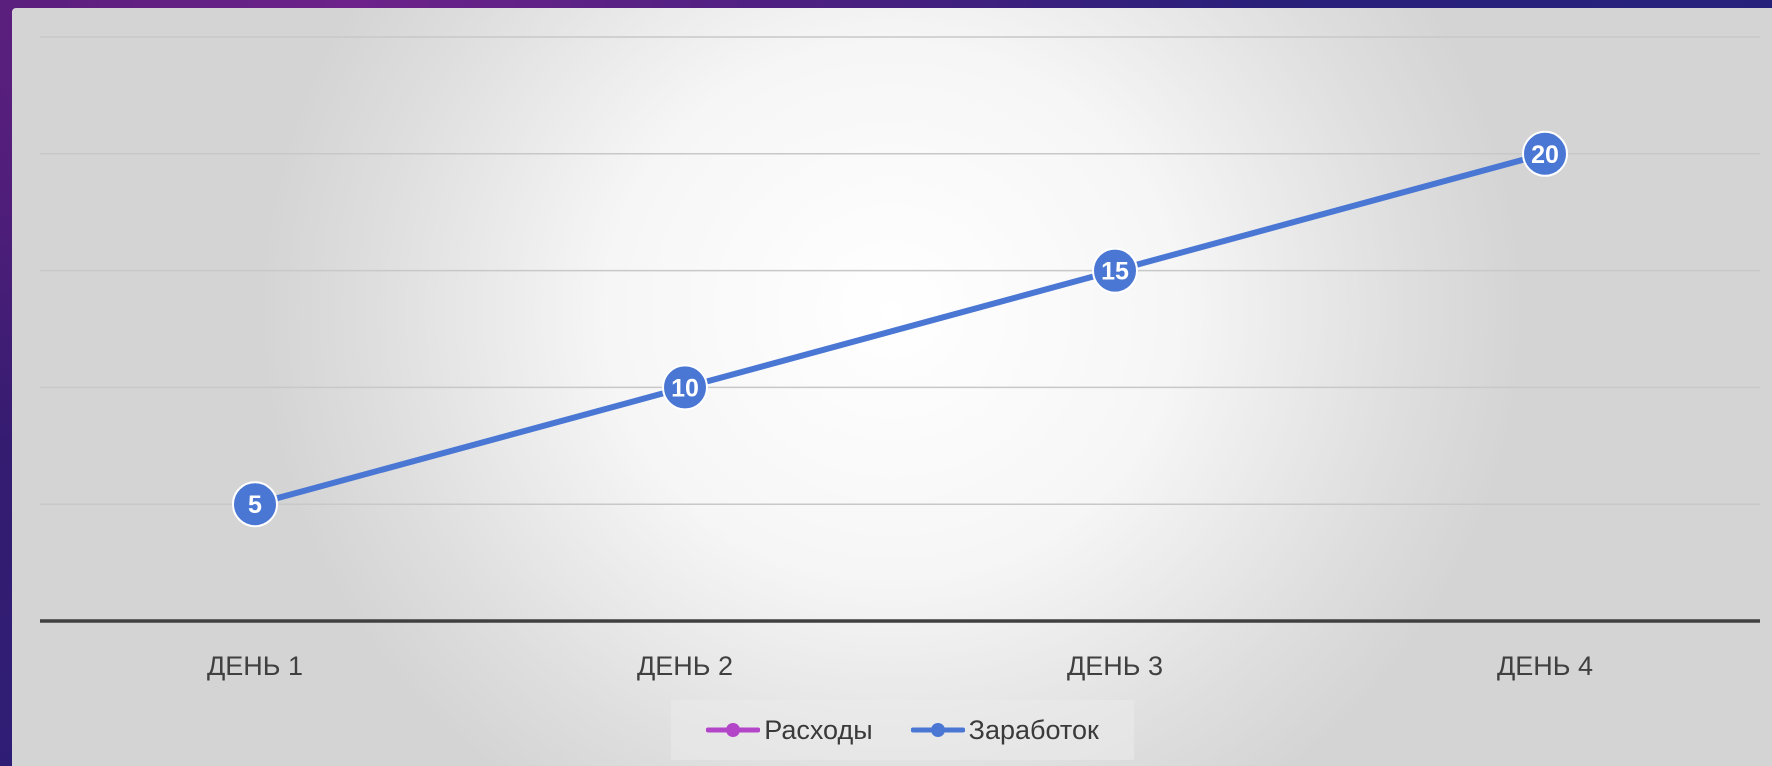  I want to click on x-tick-labels: ДЕНЬ 1 ДЕНЬ 2 ДЕНЬ 3 ДЕНЬ 4, so click(900, 666).